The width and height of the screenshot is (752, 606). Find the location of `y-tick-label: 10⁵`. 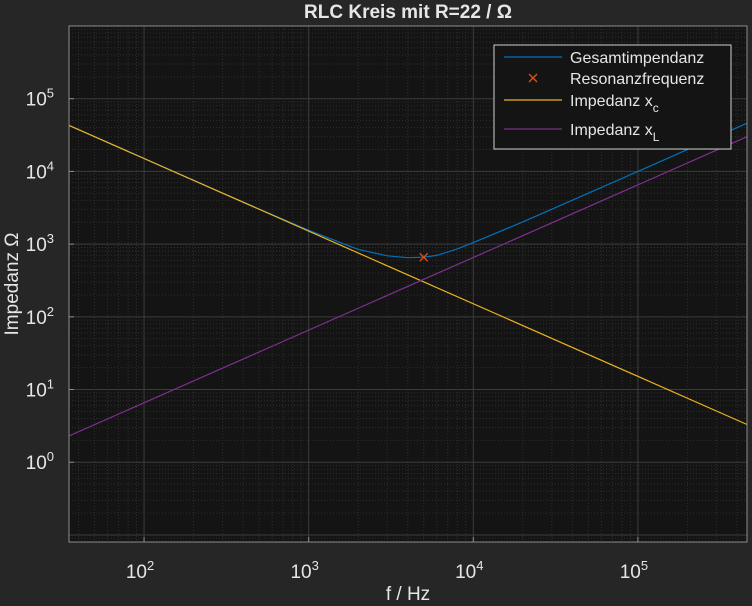

y-tick-label: 10⁵ is located at coordinates (40, 98).